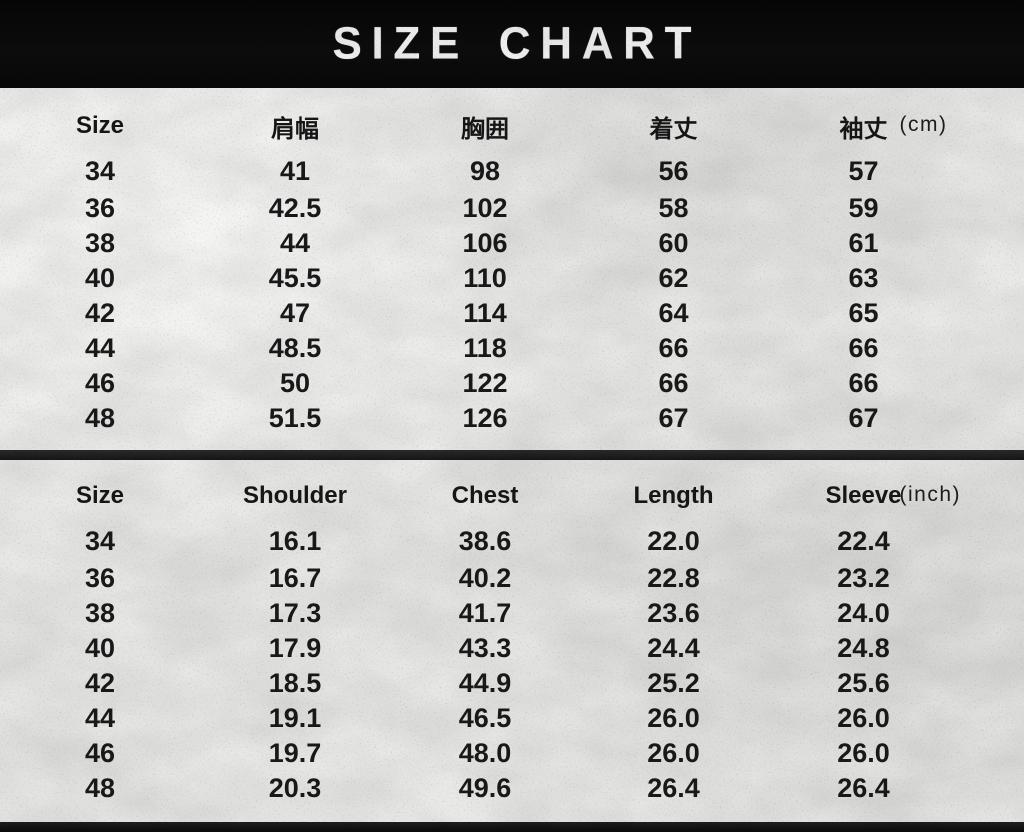 This screenshot has width=1024, height=832. I want to click on table-row: 46 19.7 48.0 26.0 26.0, so click(480, 753).